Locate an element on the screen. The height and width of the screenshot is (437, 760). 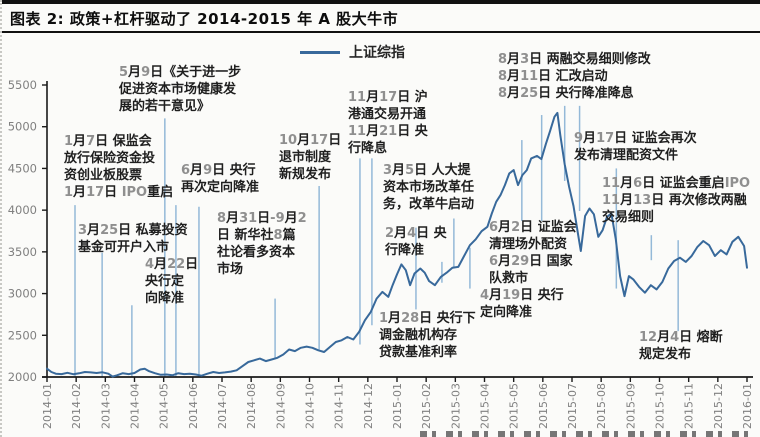
y-tick-label: 3000 is located at coordinates (22, 294).